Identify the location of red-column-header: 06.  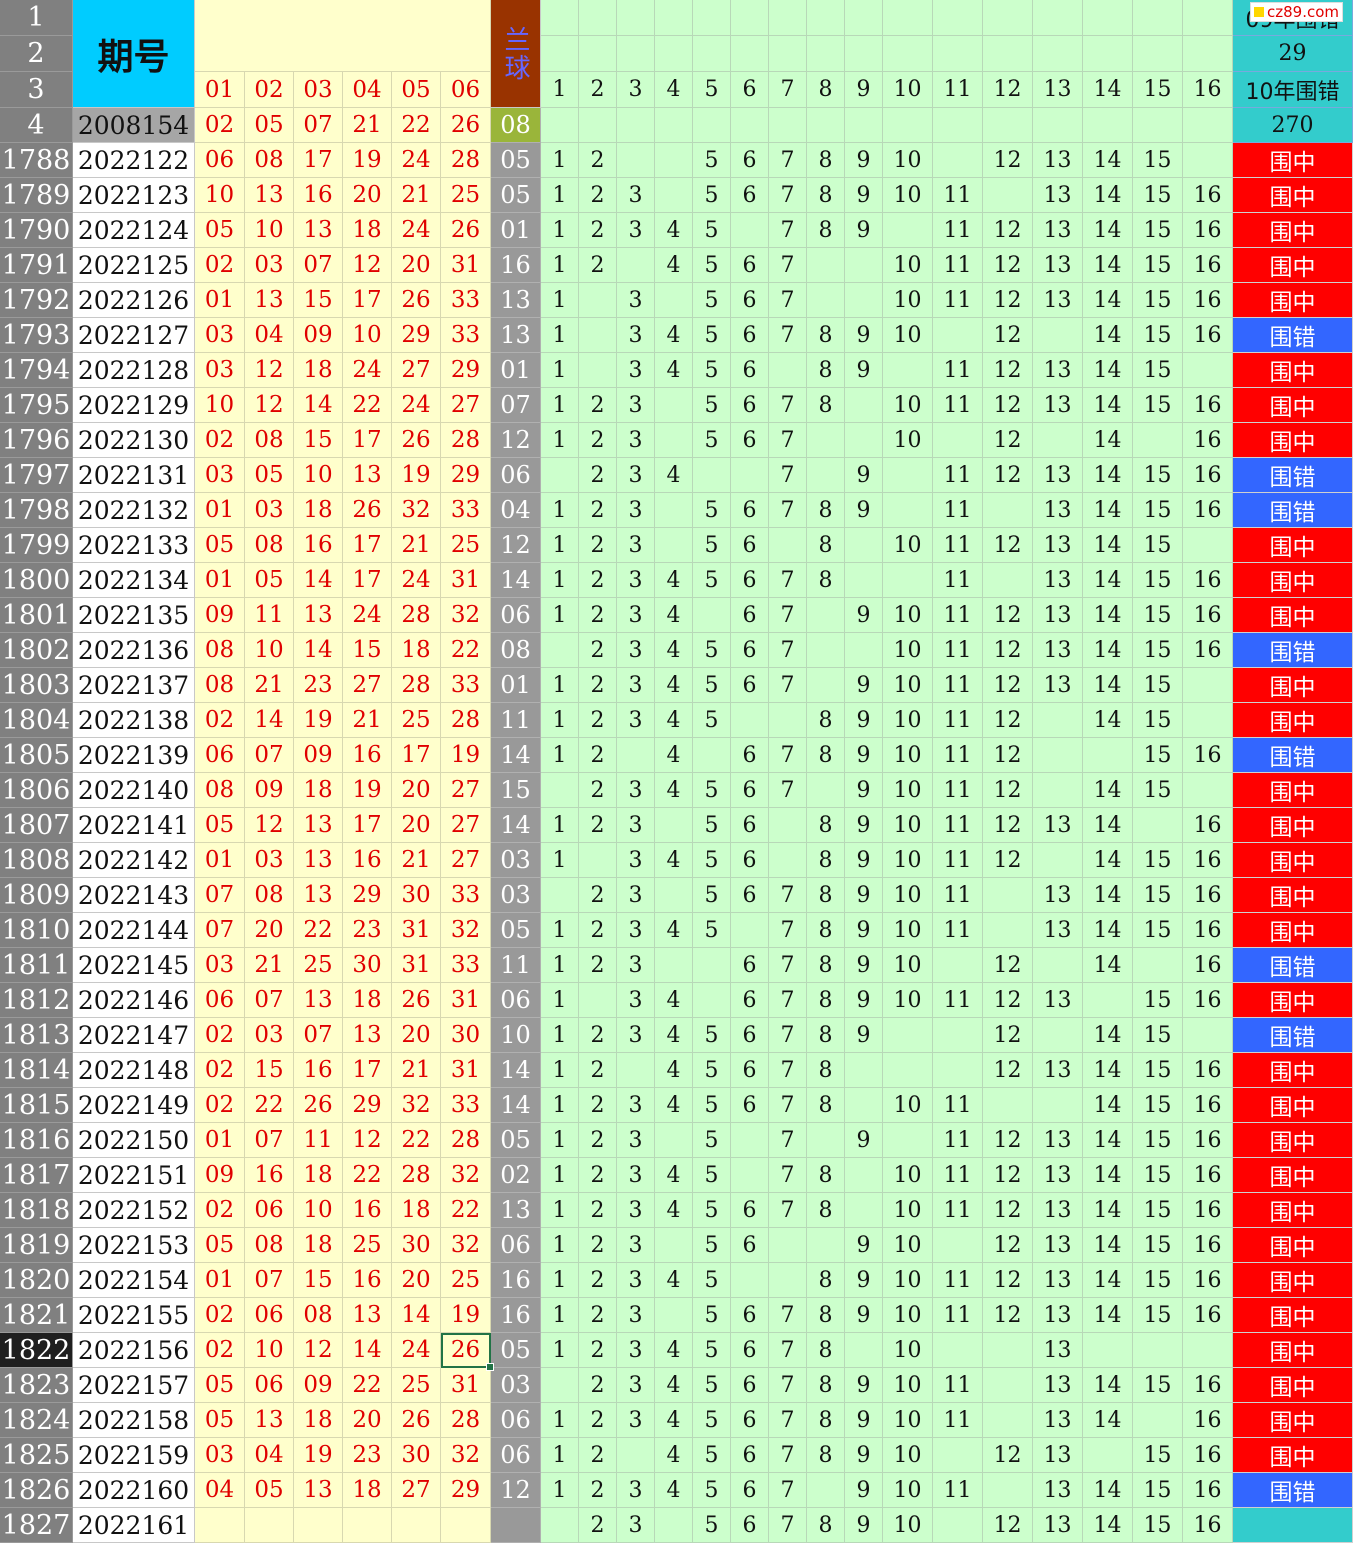
(466, 90).